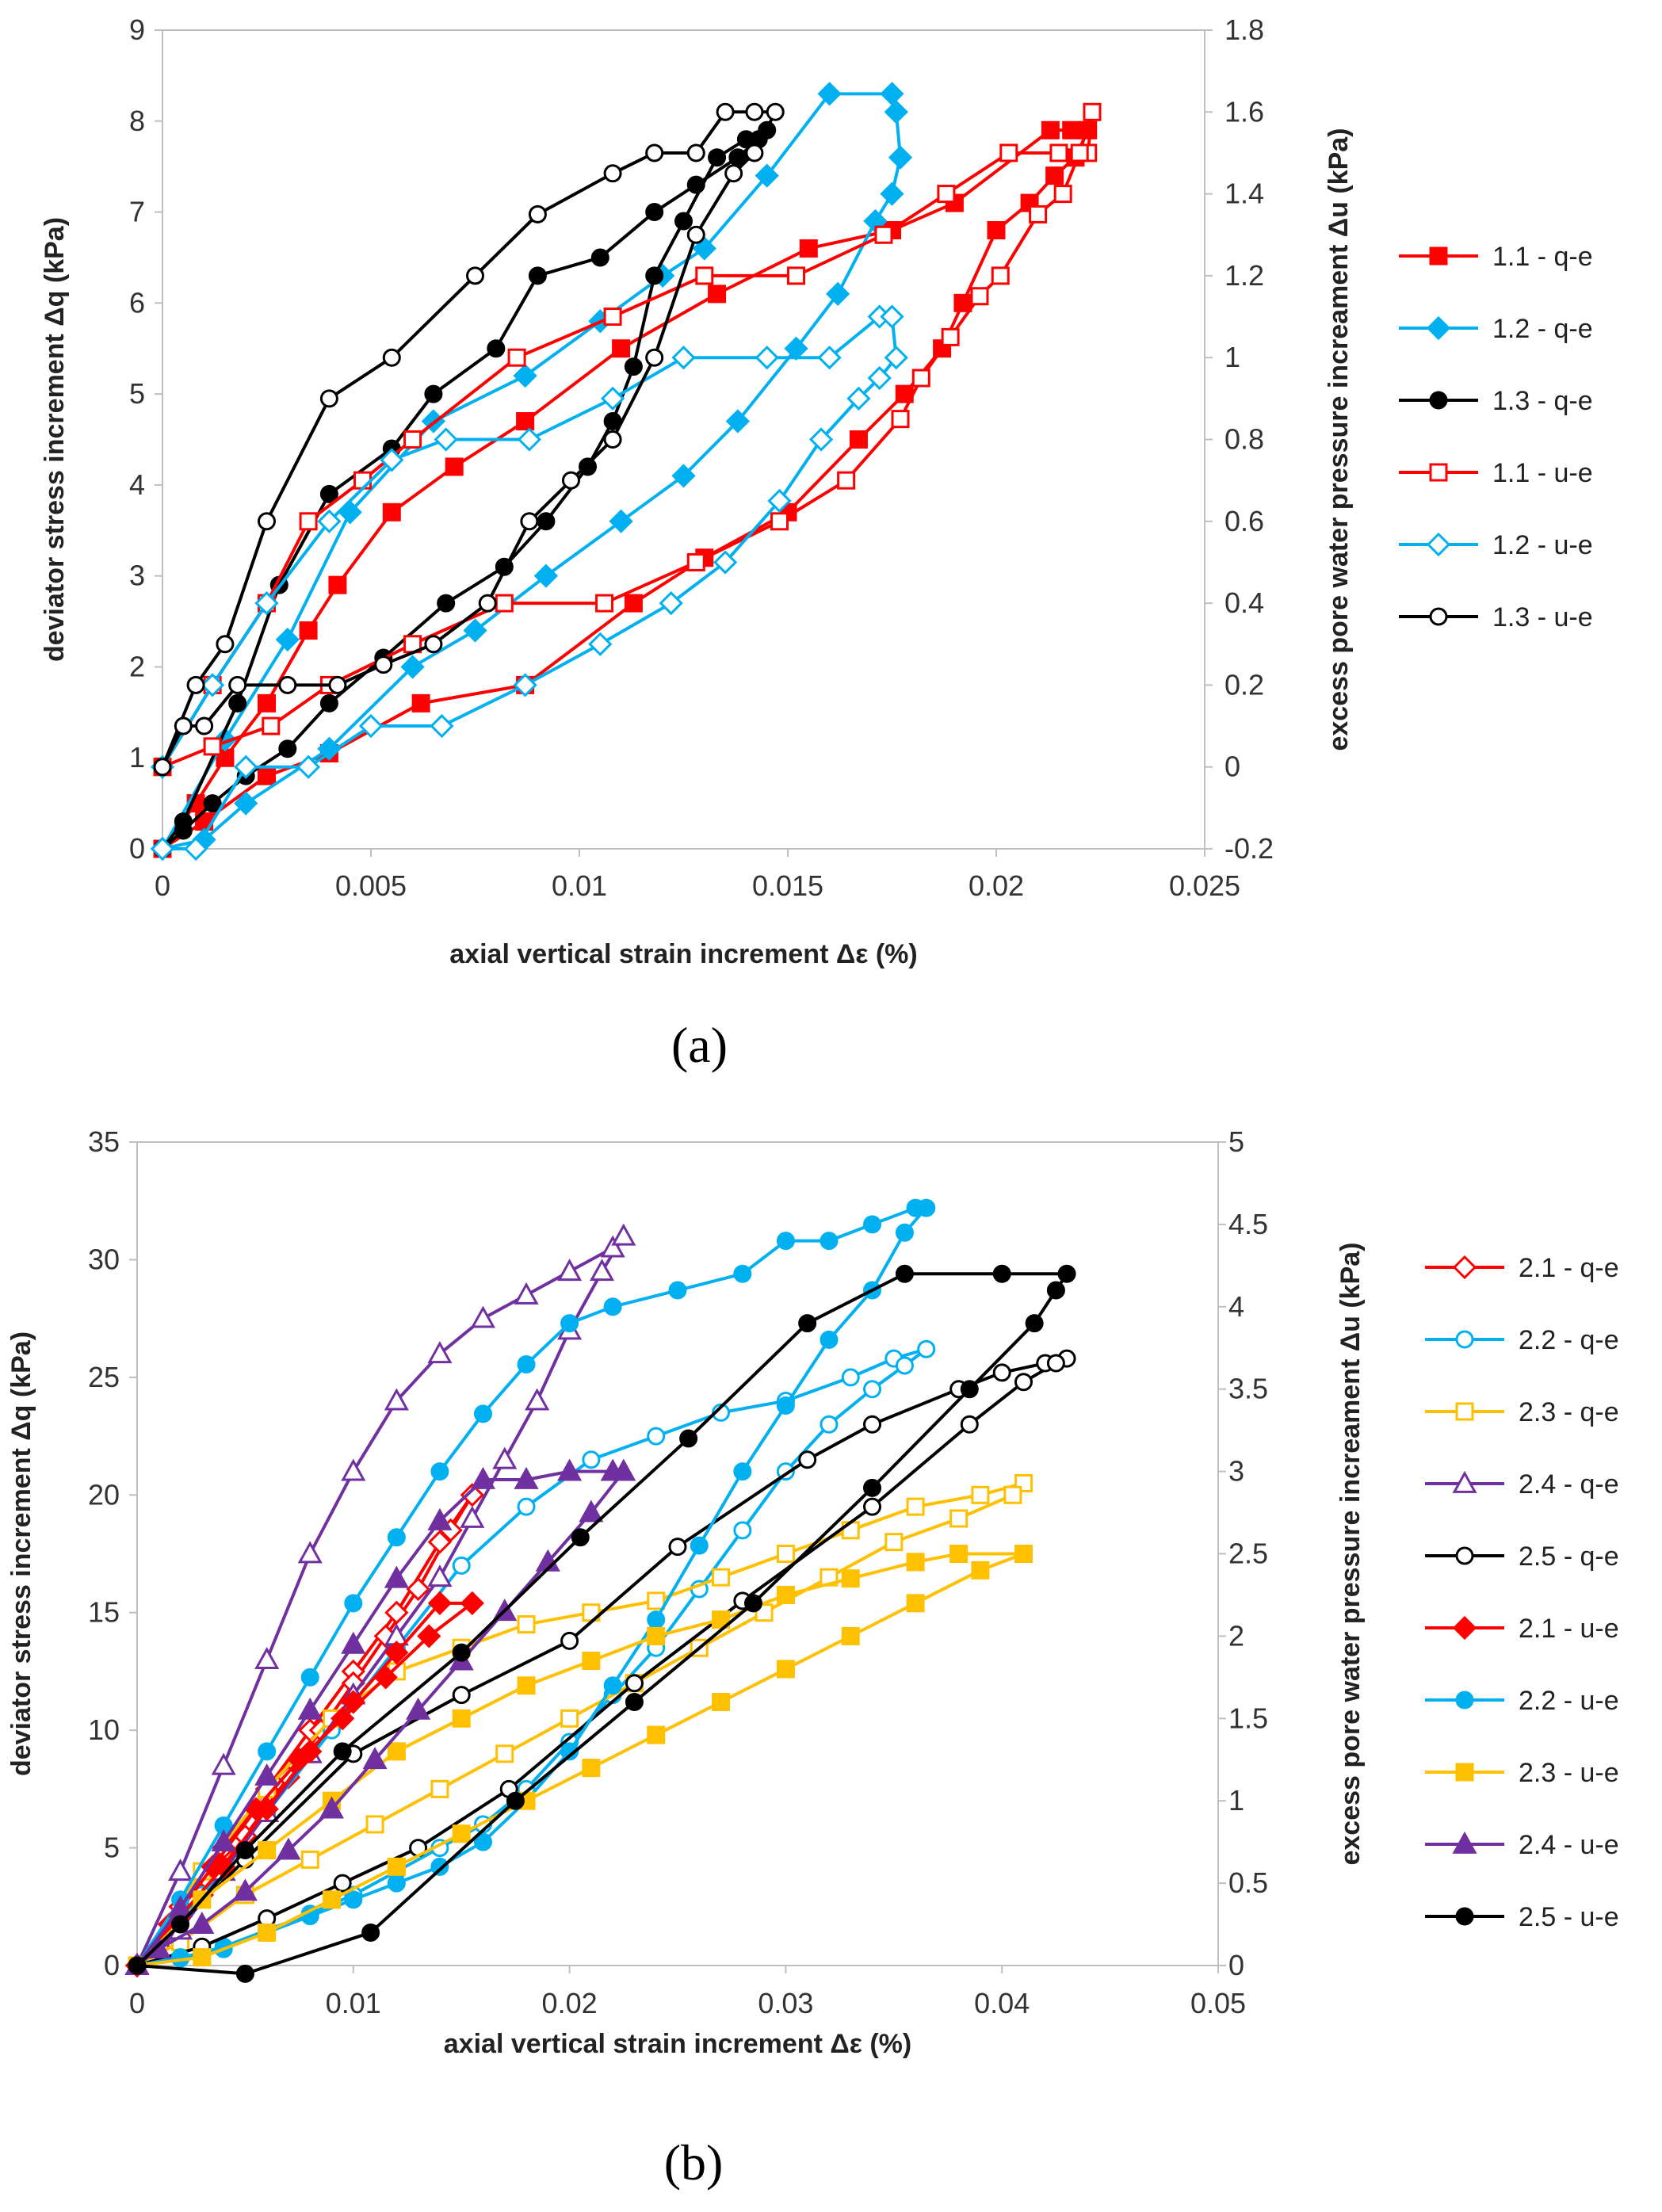  What do you see at coordinates (1522, 1629) in the screenshot?
I see `legend-item: 2.1 - u-e` at bounding box center [1522, 1629].